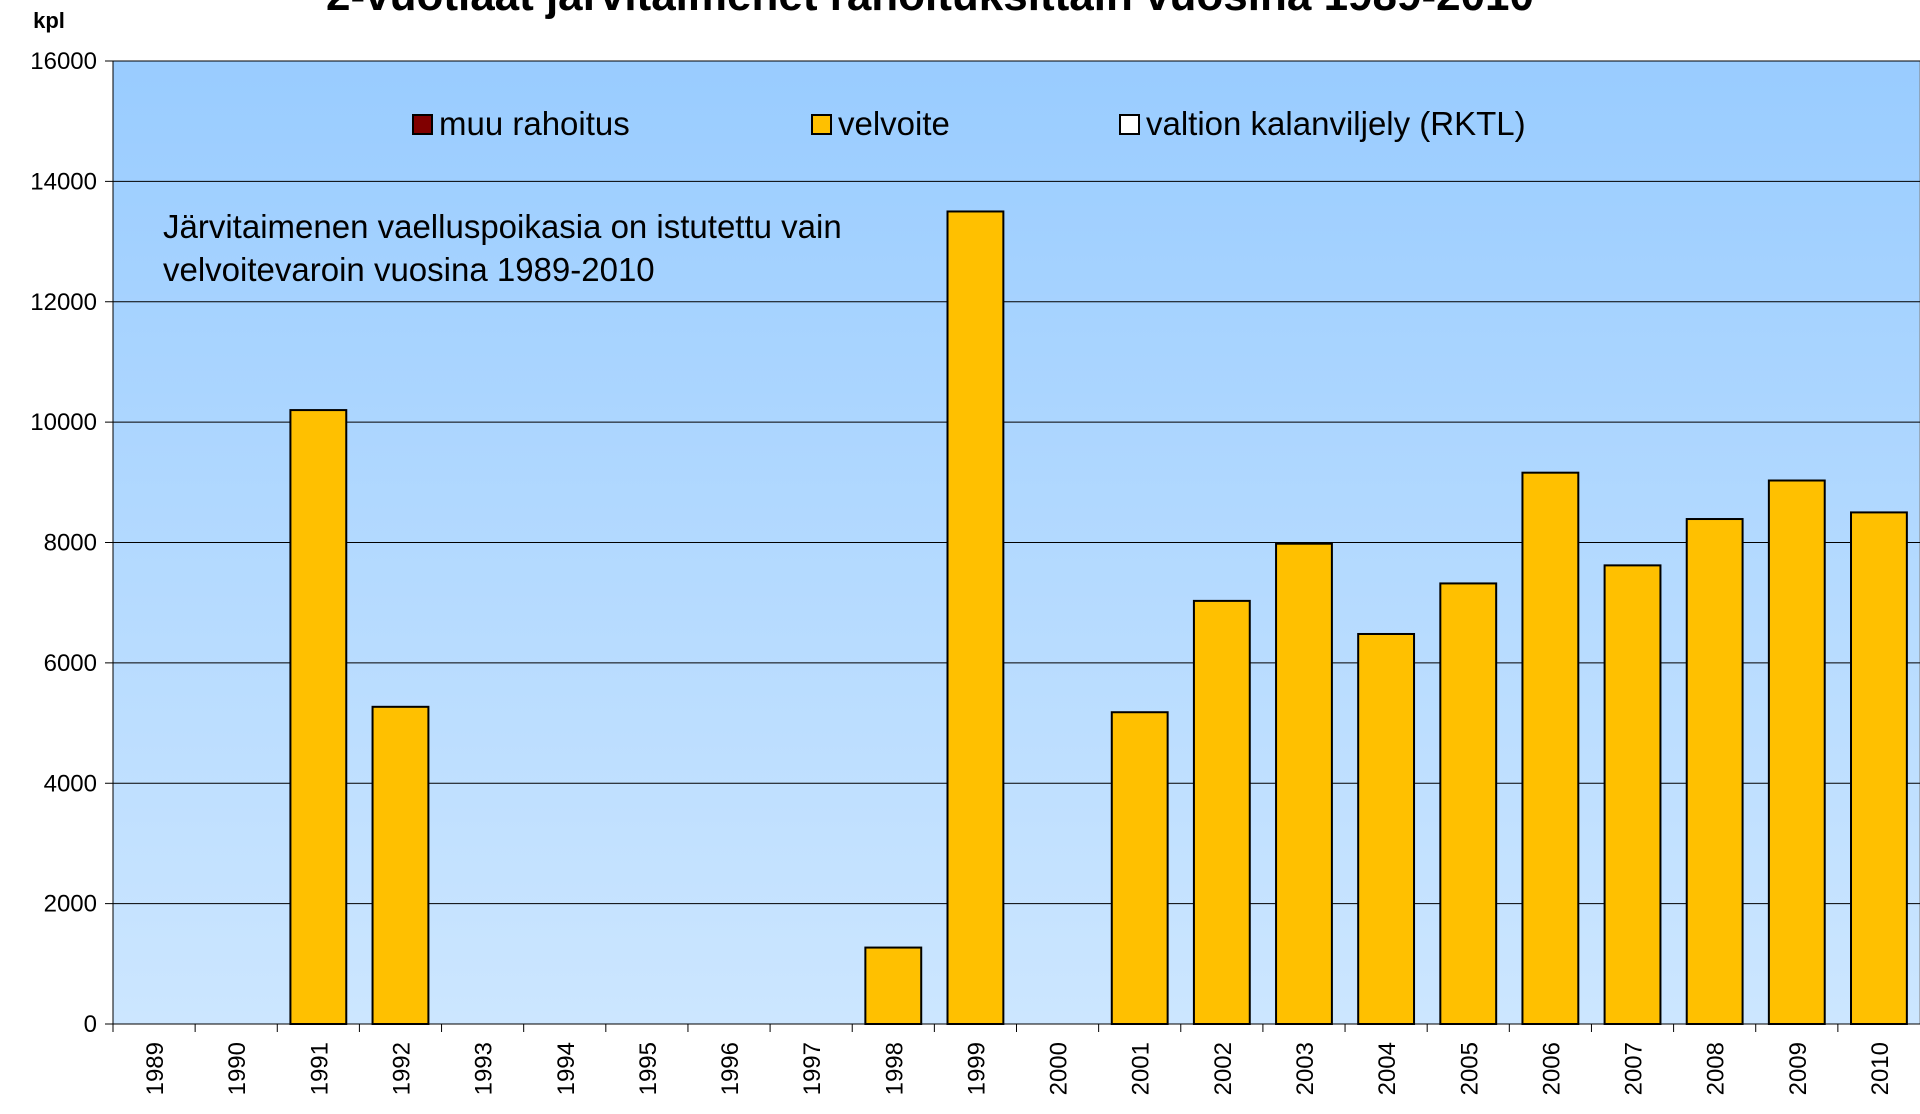  Describe the element at coordinates (894, 1068) in the screenshot. I see `x-tick-label: 1998` at that location.